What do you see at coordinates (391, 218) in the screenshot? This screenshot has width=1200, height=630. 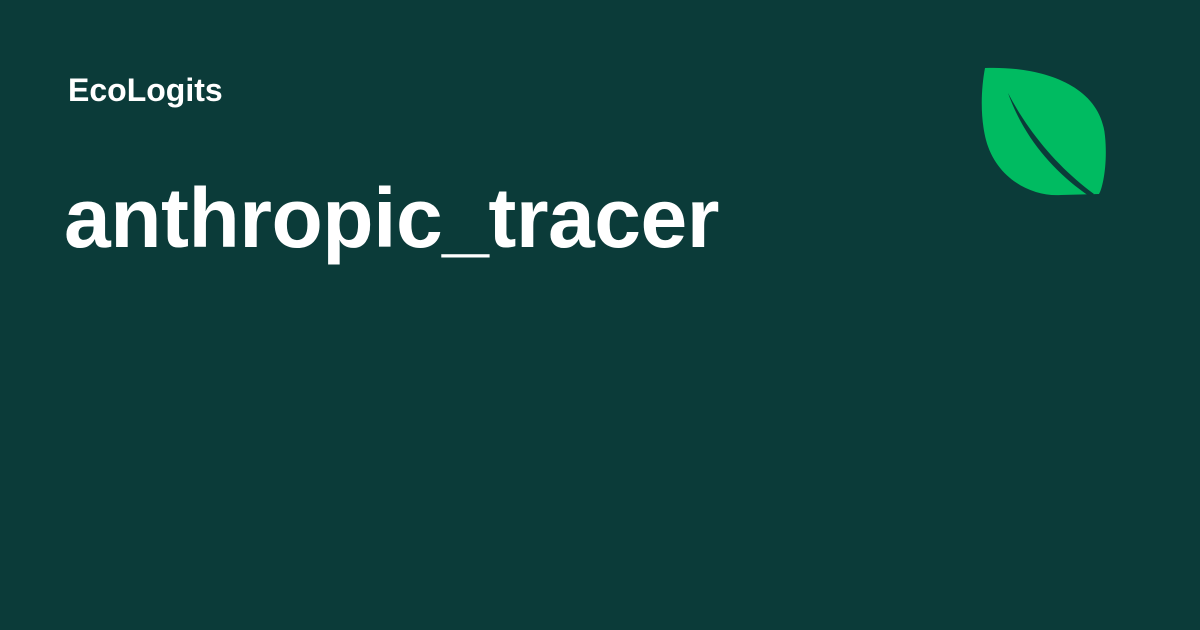 I see `page-title: anthropic_tracer` at bounding box center [391, 218].